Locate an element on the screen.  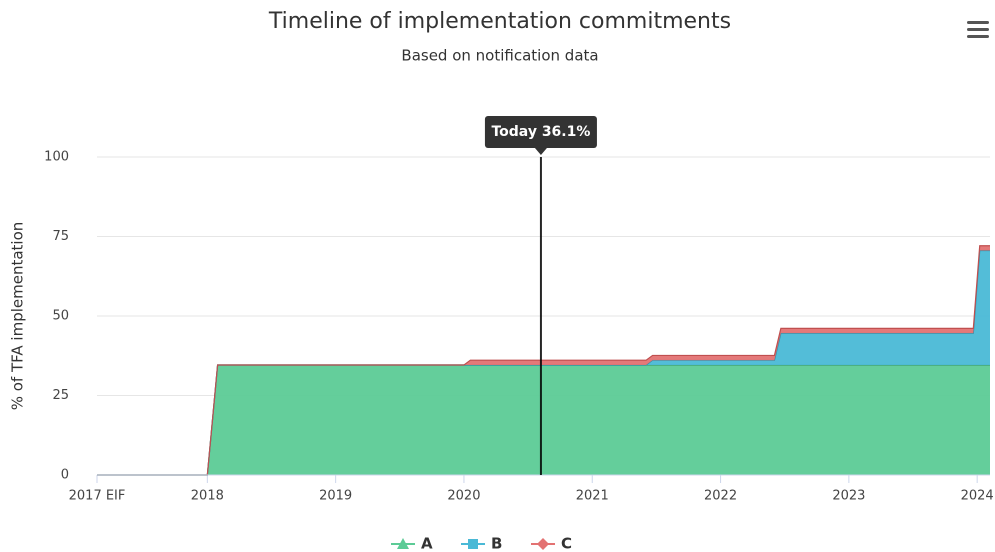
legend-label: A is located at coordinates (427, 543).